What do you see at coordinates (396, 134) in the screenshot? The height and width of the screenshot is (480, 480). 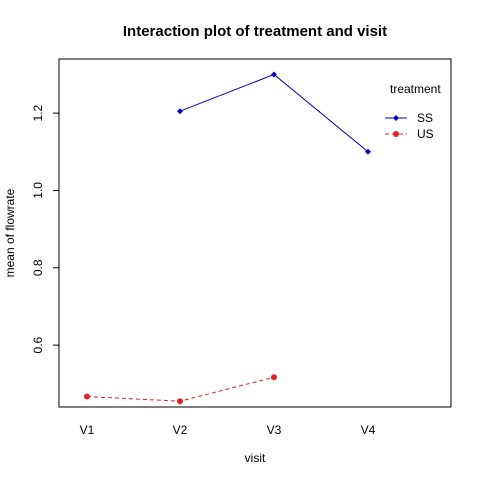 I see `legend-marker-us` at bounding box center [396, 134].